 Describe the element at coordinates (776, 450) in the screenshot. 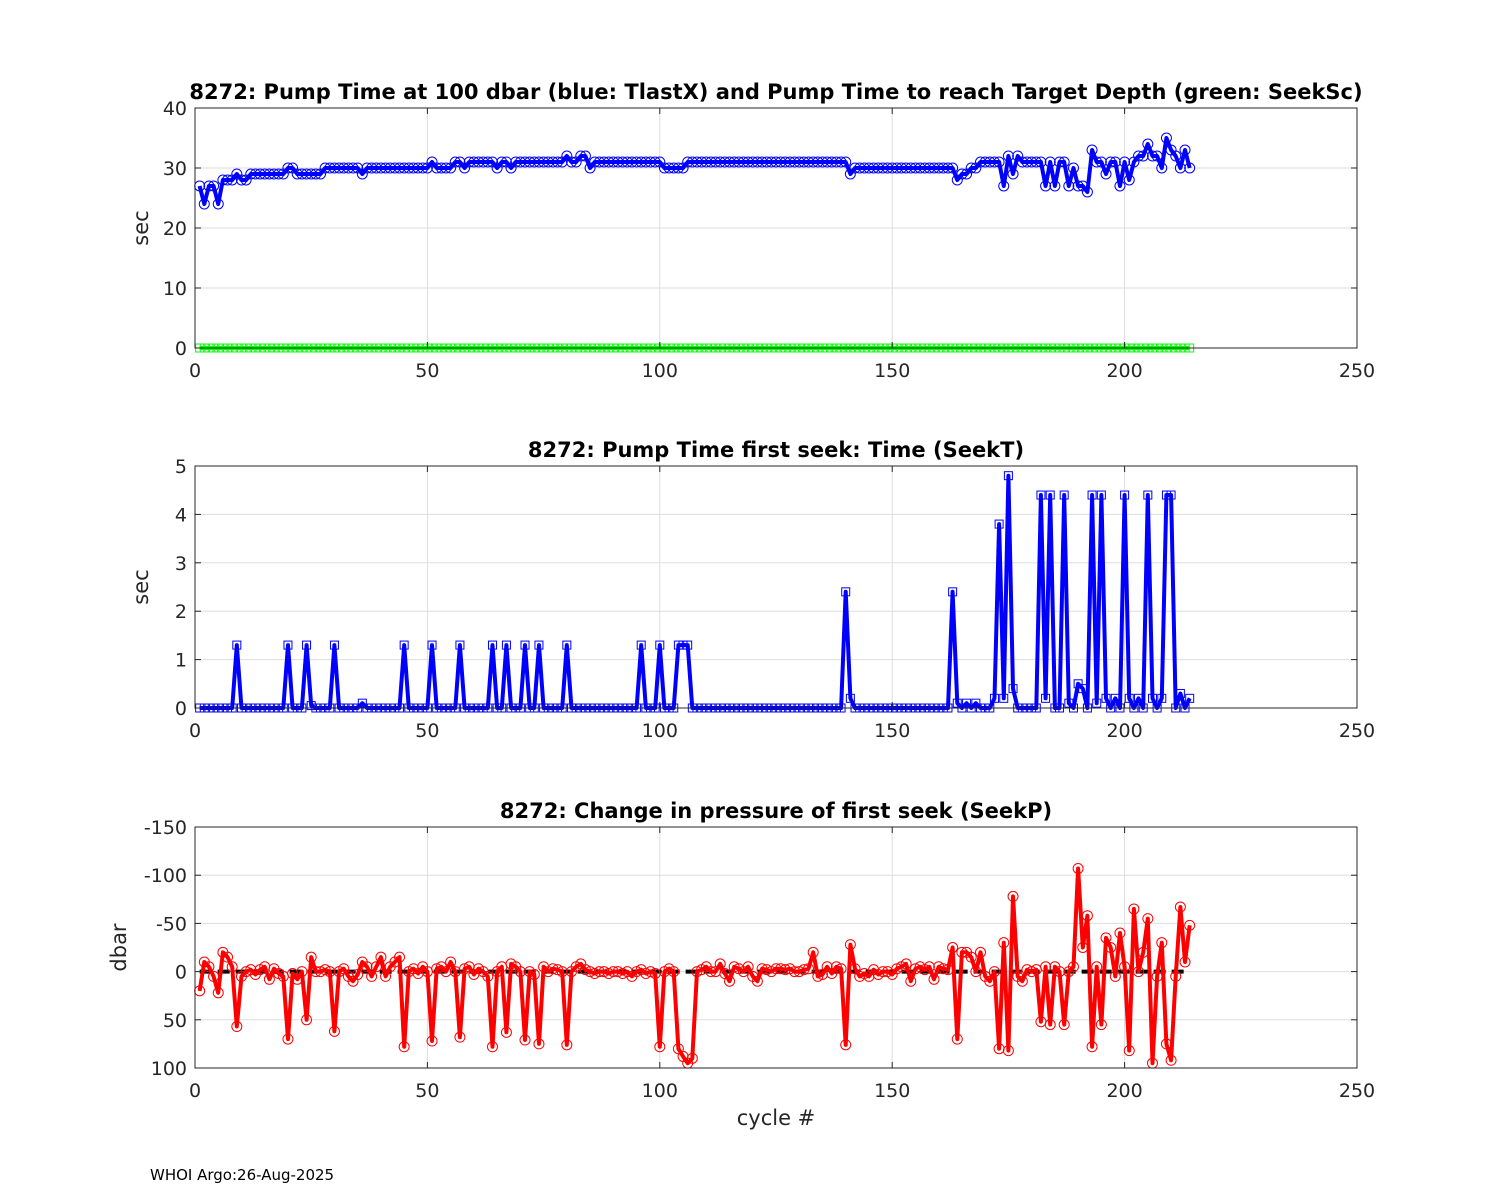

I see `chart-title: 8272: Pump Time first seek: Time (SeekT)` at that location.